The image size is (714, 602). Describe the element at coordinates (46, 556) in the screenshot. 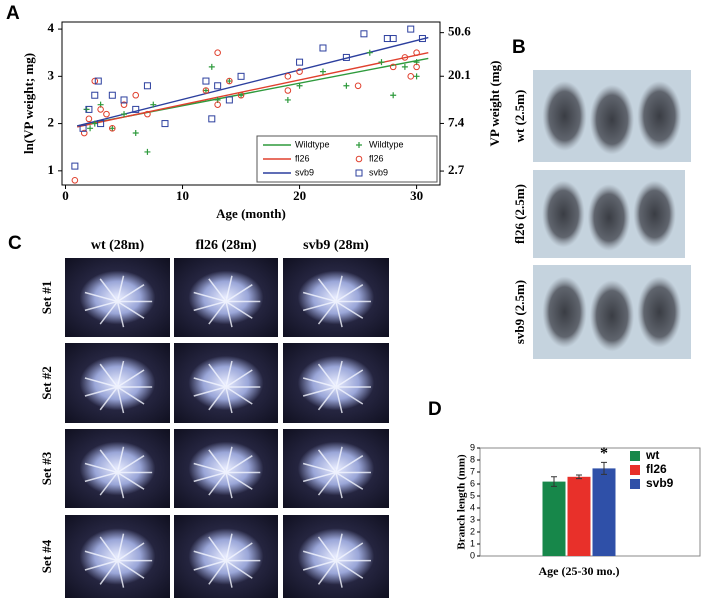

I see `row-label: Set #4` at that location.